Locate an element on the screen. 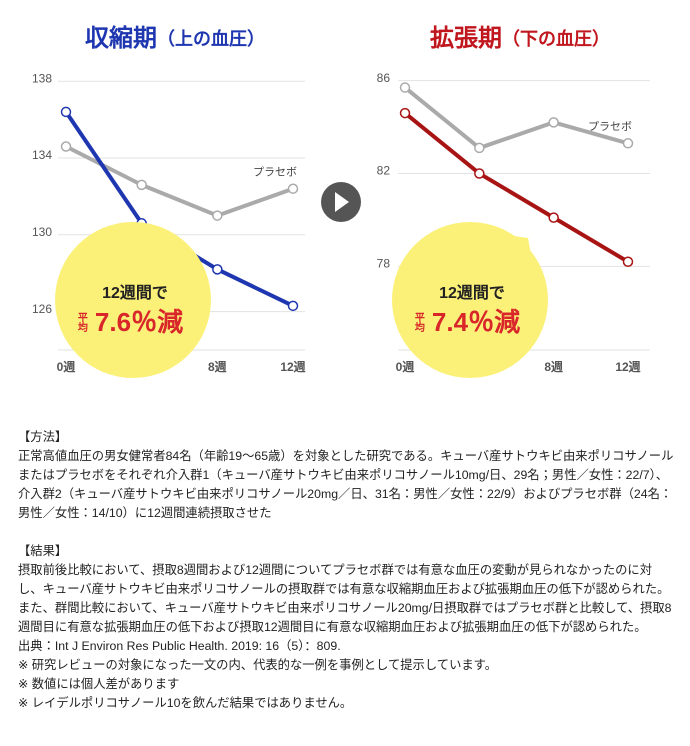  y-tick-label: 130 is located at coordinates (42, 232).